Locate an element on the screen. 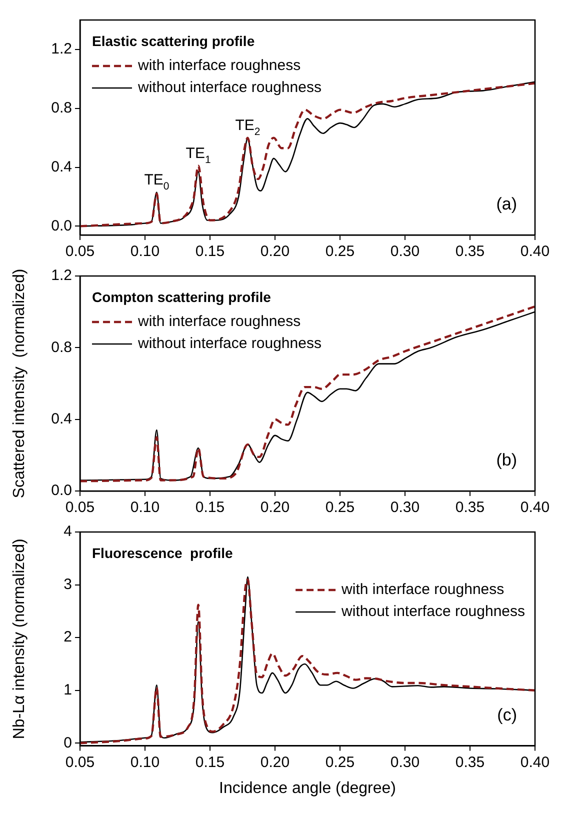 Image resolution: width=565 pixels, height=816 pixels. y-tick-label: 1 is located at coordinates (68, 690).